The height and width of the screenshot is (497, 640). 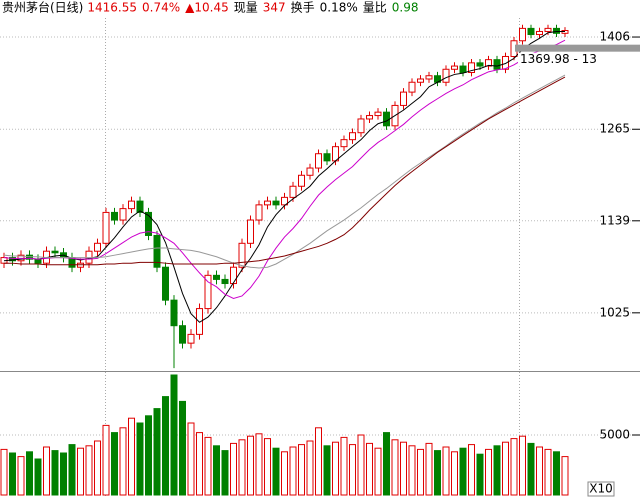 I want to click on y-tick-label: 5000, so click(x=614, y=435).